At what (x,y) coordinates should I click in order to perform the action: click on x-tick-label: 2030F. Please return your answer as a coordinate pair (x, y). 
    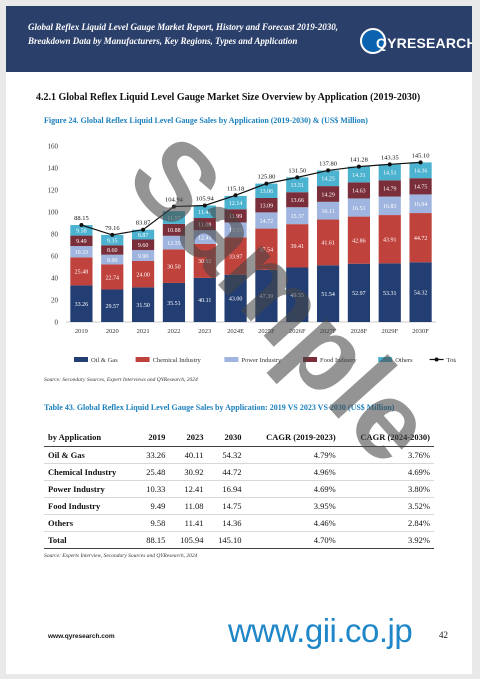
    Looking at the image, I should click on (420, 331).